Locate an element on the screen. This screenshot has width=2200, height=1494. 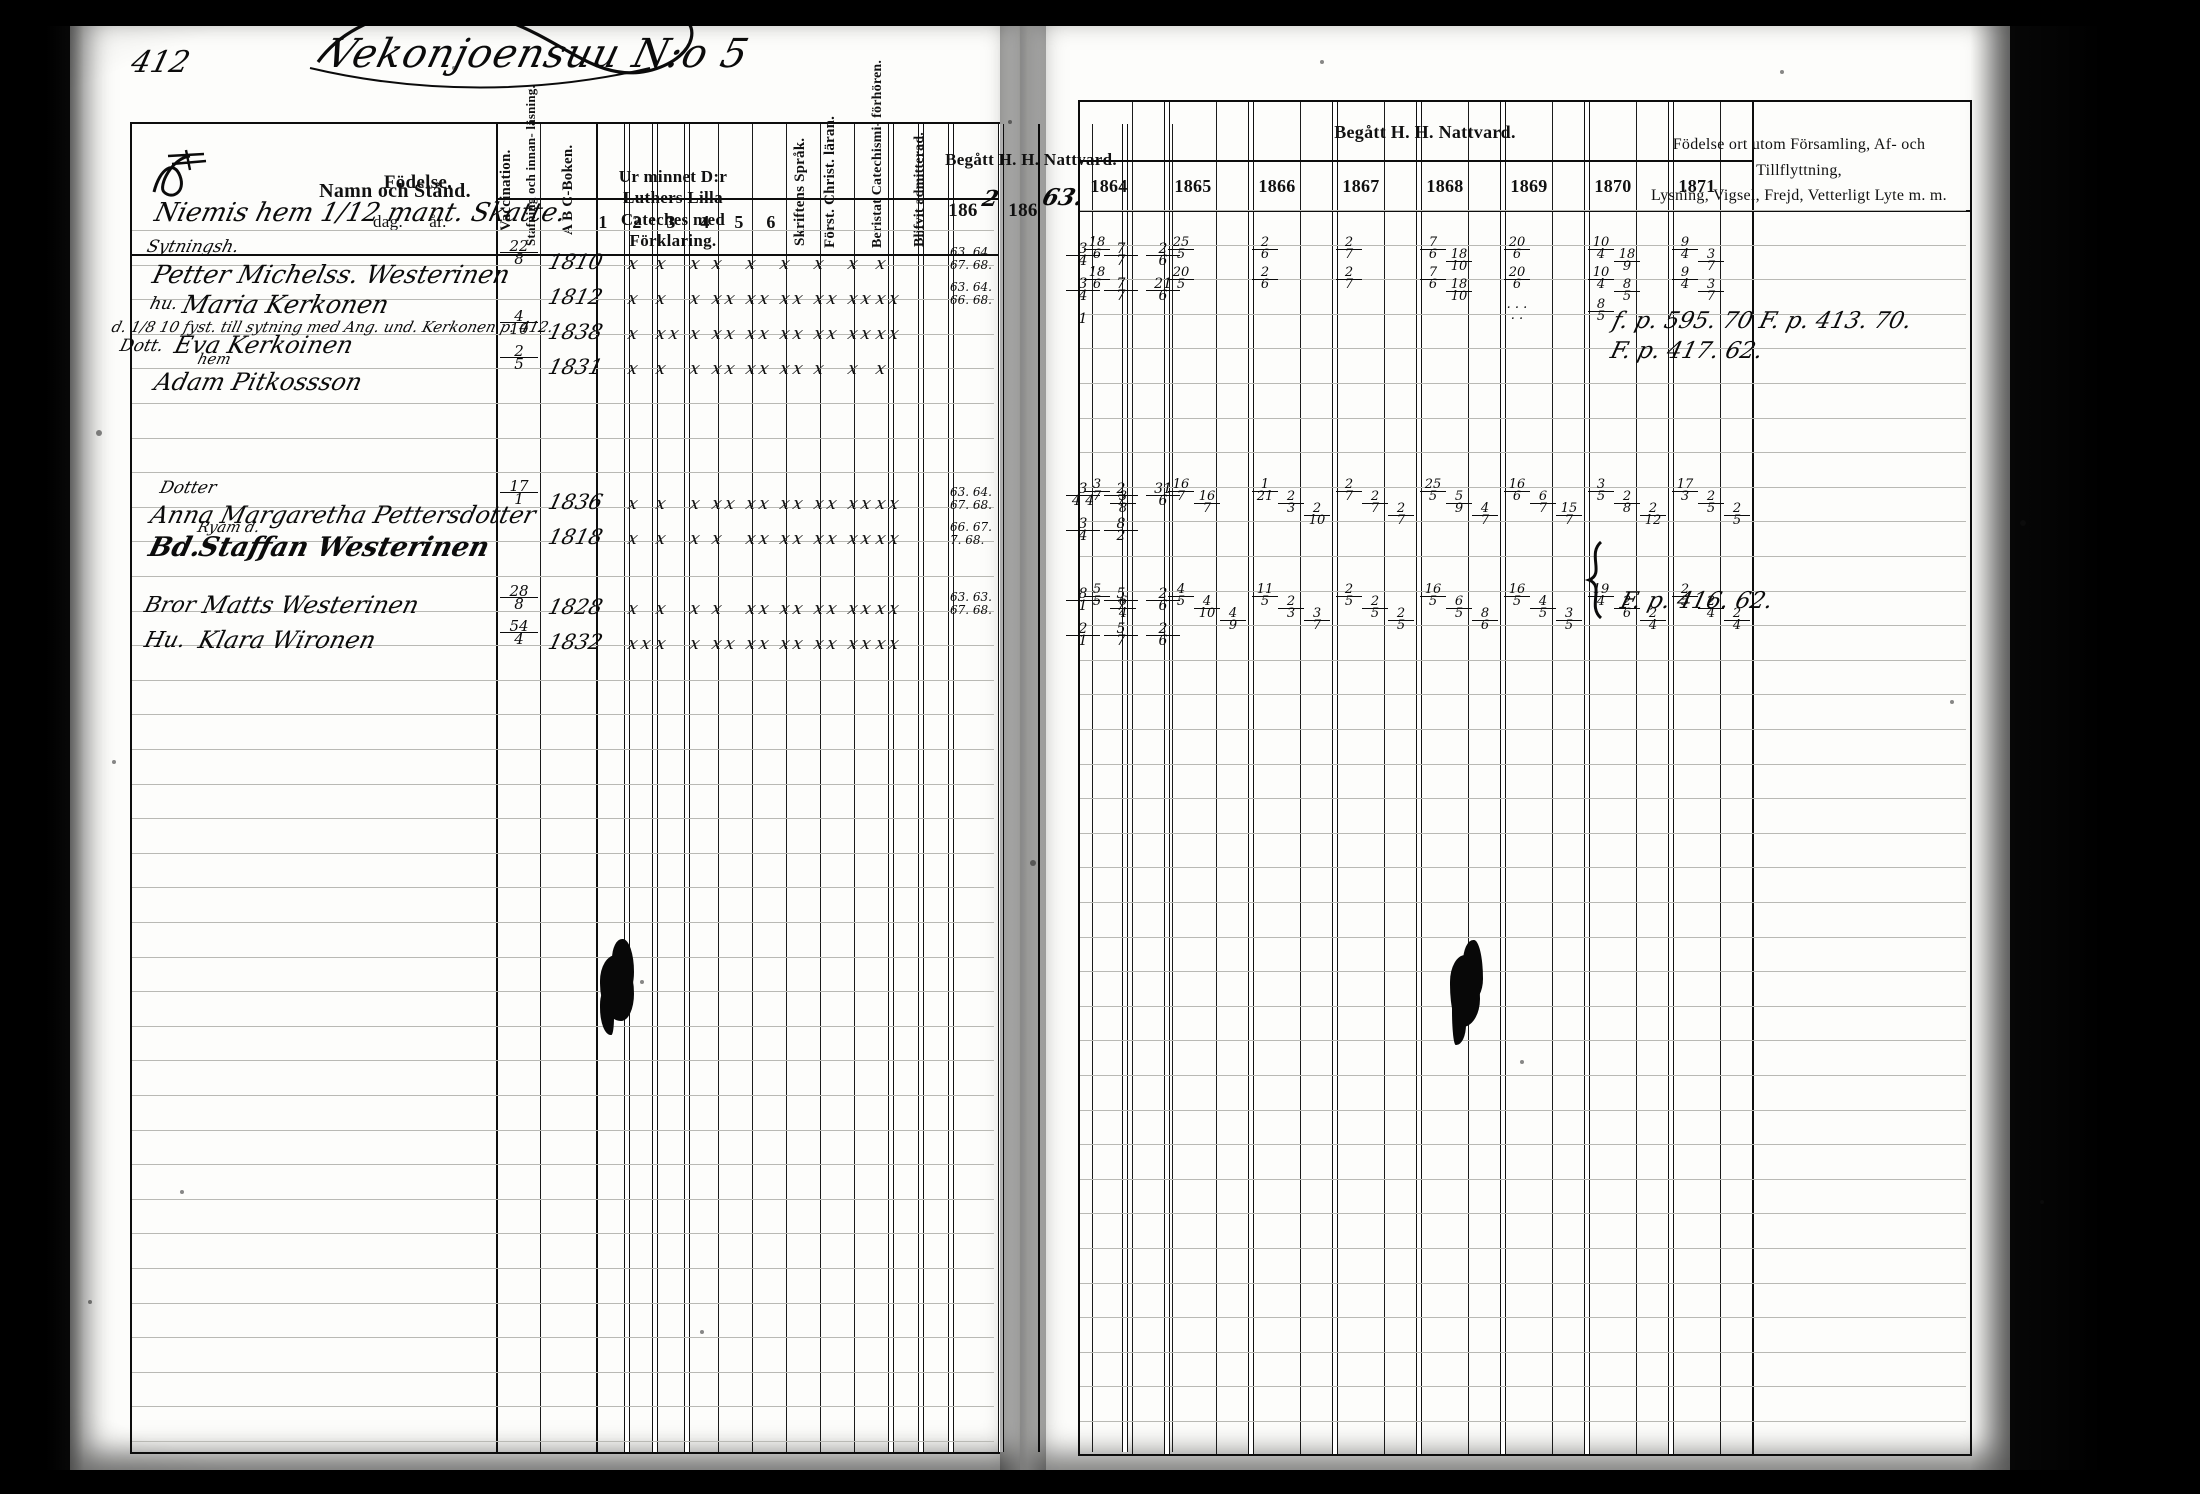
communion-date: 16 7 is located at coordinates (1207, 502).